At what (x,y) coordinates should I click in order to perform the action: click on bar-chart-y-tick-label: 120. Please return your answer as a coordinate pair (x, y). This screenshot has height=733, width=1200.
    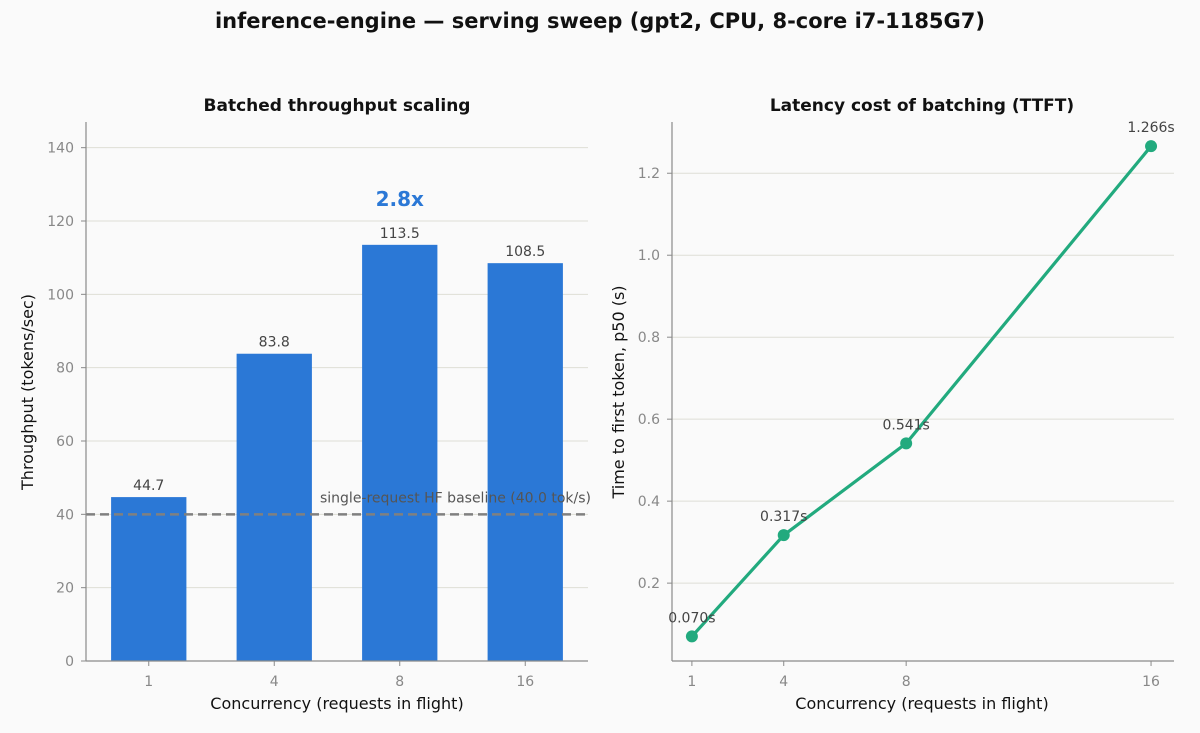
    Looking at the image, I should click on (60, 222).